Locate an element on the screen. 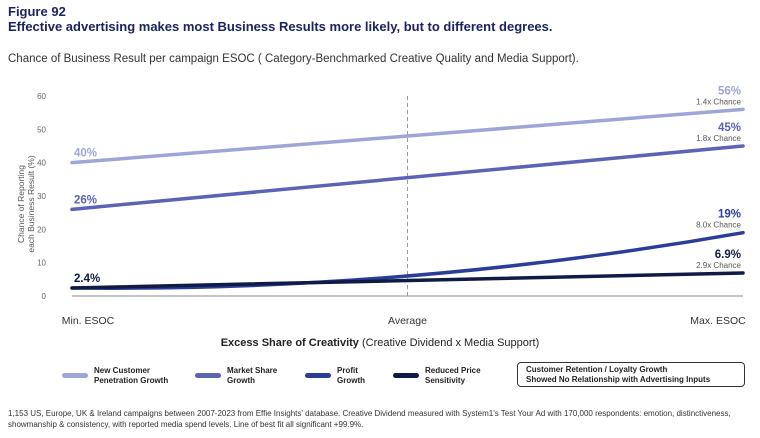 The image size is (760, 438). y-tick-label: 10 is located at coordinates (41, 263).